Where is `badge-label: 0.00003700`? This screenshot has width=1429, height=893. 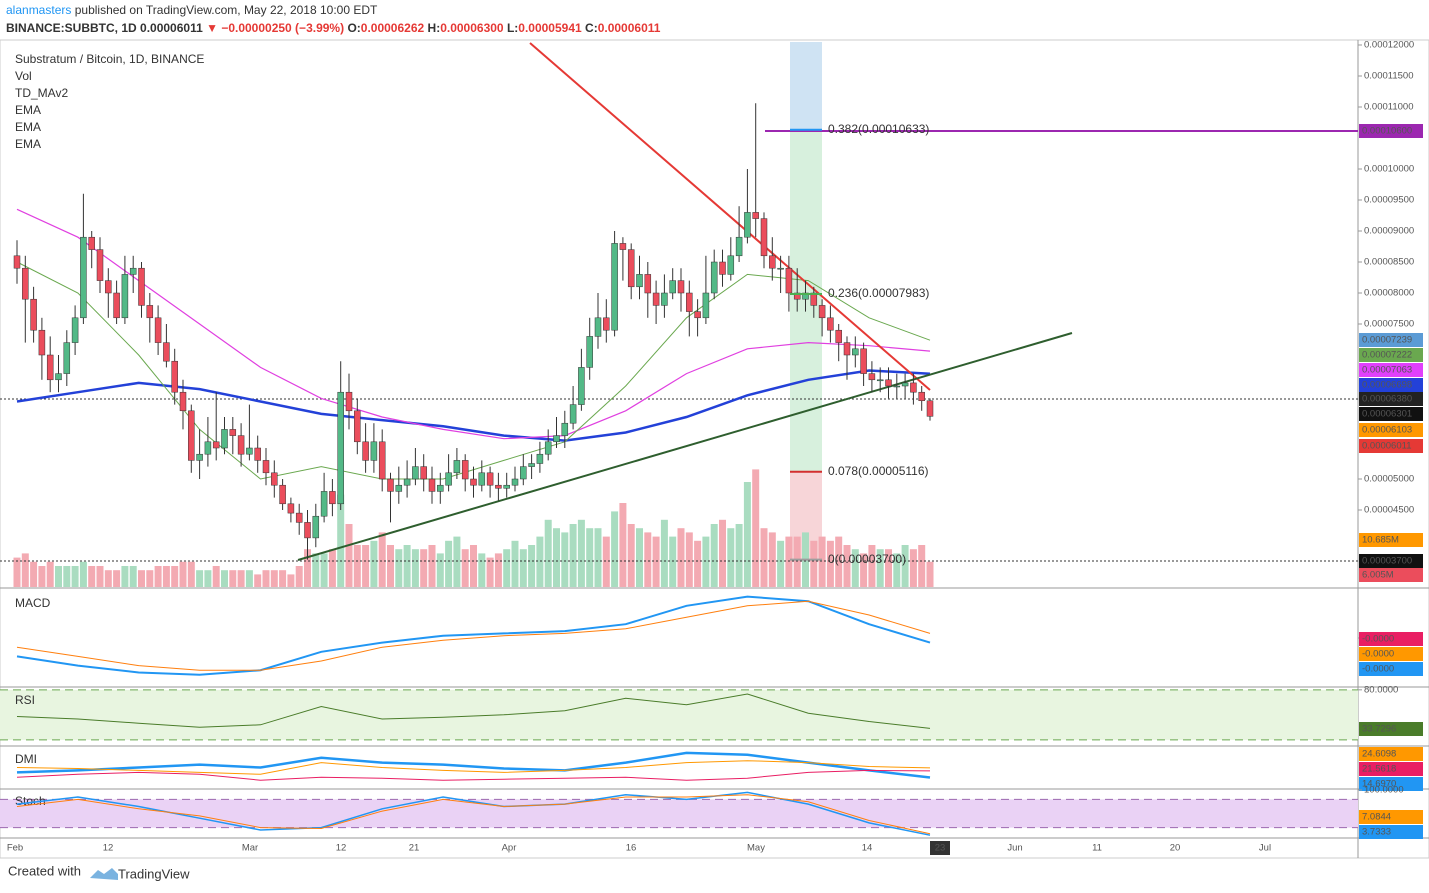
badge-label: 0.00003700 is located at coordinates (1387, 561).